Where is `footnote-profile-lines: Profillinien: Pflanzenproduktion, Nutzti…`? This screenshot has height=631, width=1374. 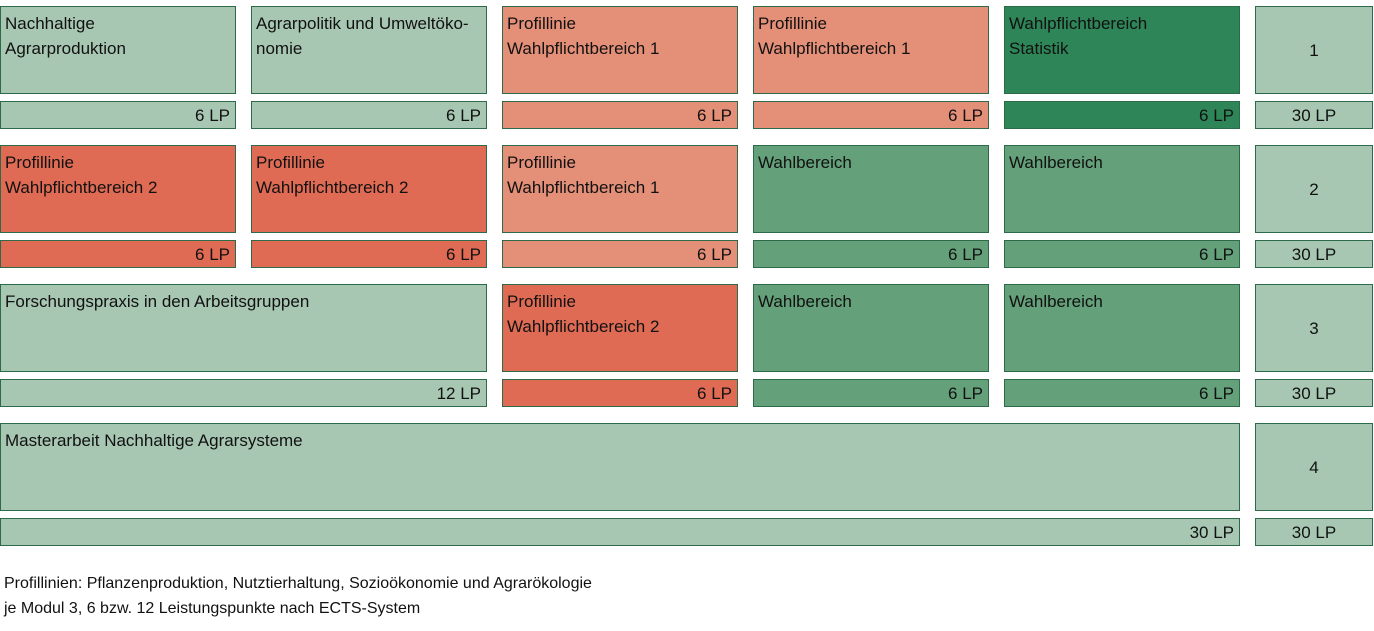 footnote-profile-lines: Profillinien: Pflanzenproduktion, Nutzti… is located at coordinates (298, 583).